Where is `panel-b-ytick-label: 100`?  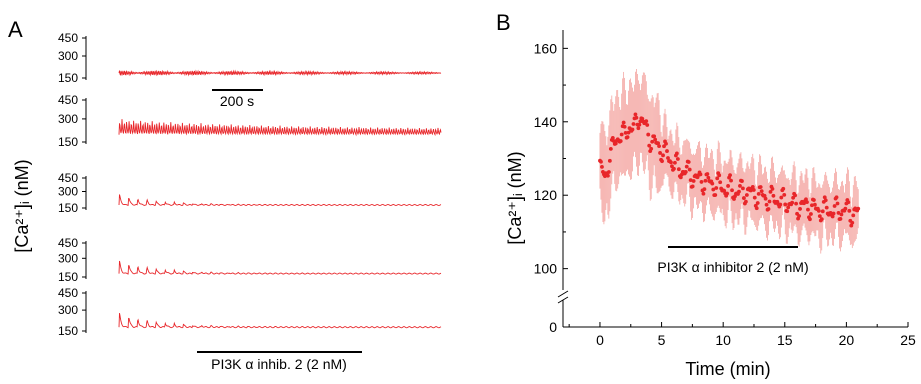
panel-b-ytick-label: 100 is located at coordinates (546, 269).